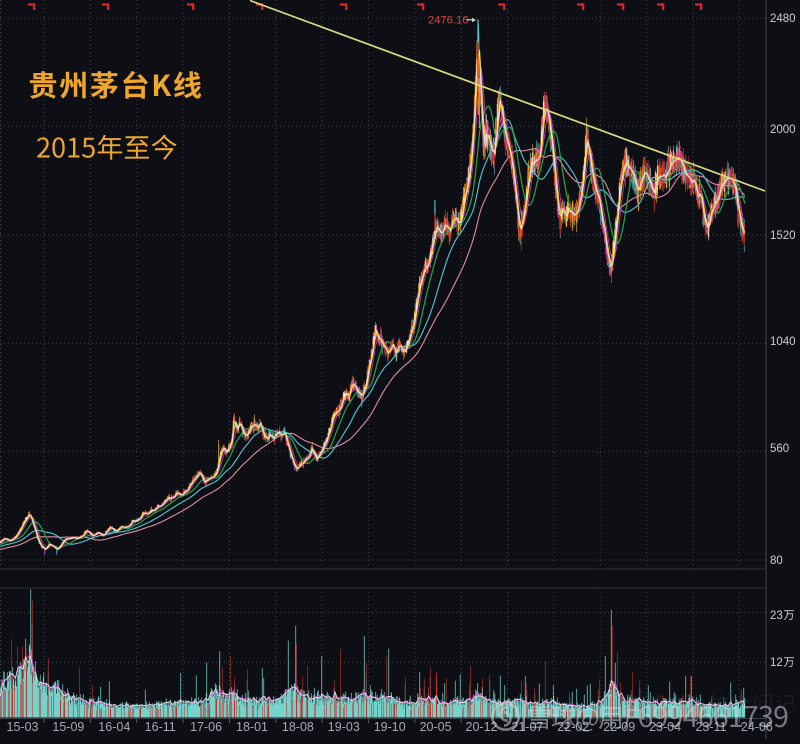  What do you see at coordinates (779, 449) in the screenshot?
I see `svg-text: 560` at bounding box center [779, 449].